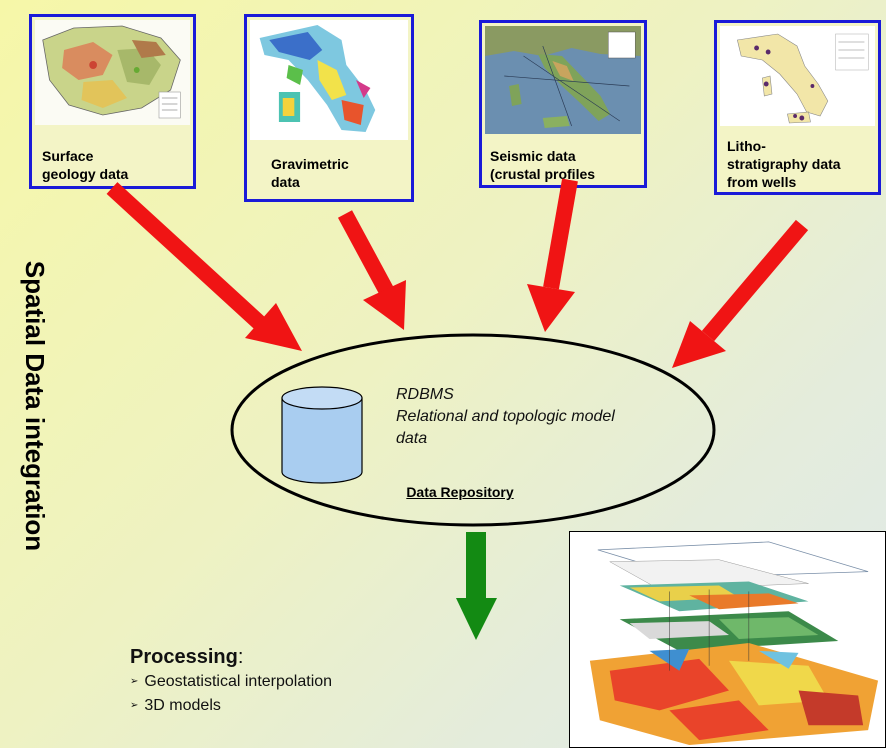 This screenshot has width=886, height=748. What do you see at coordinates (784, 164) in the screenshot?
I see `wells-label: Litho- stratigraphy data from wells` at bounding box center [784, 164].